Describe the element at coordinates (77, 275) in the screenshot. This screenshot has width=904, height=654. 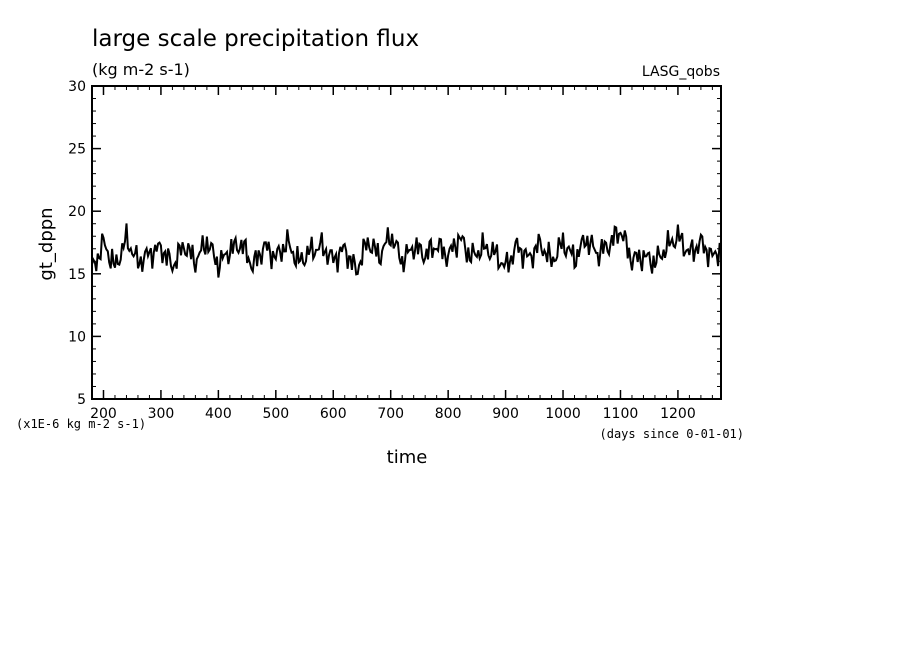
I see `y-tick-label: 15` at that location.